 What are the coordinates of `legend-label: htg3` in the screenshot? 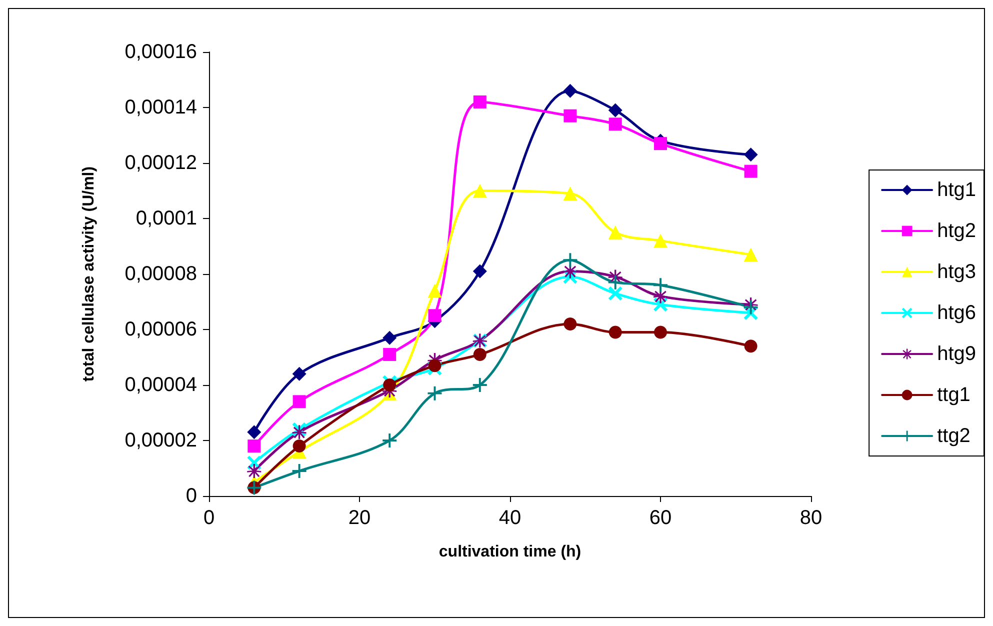 It's located at (956, 272).